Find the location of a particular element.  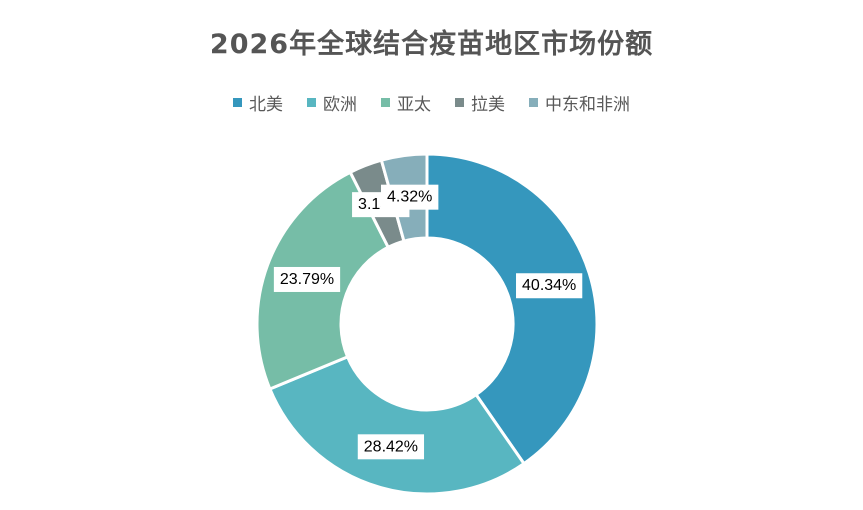

legend-item-europe: 欧洲 is located at coordinates (332, 102).